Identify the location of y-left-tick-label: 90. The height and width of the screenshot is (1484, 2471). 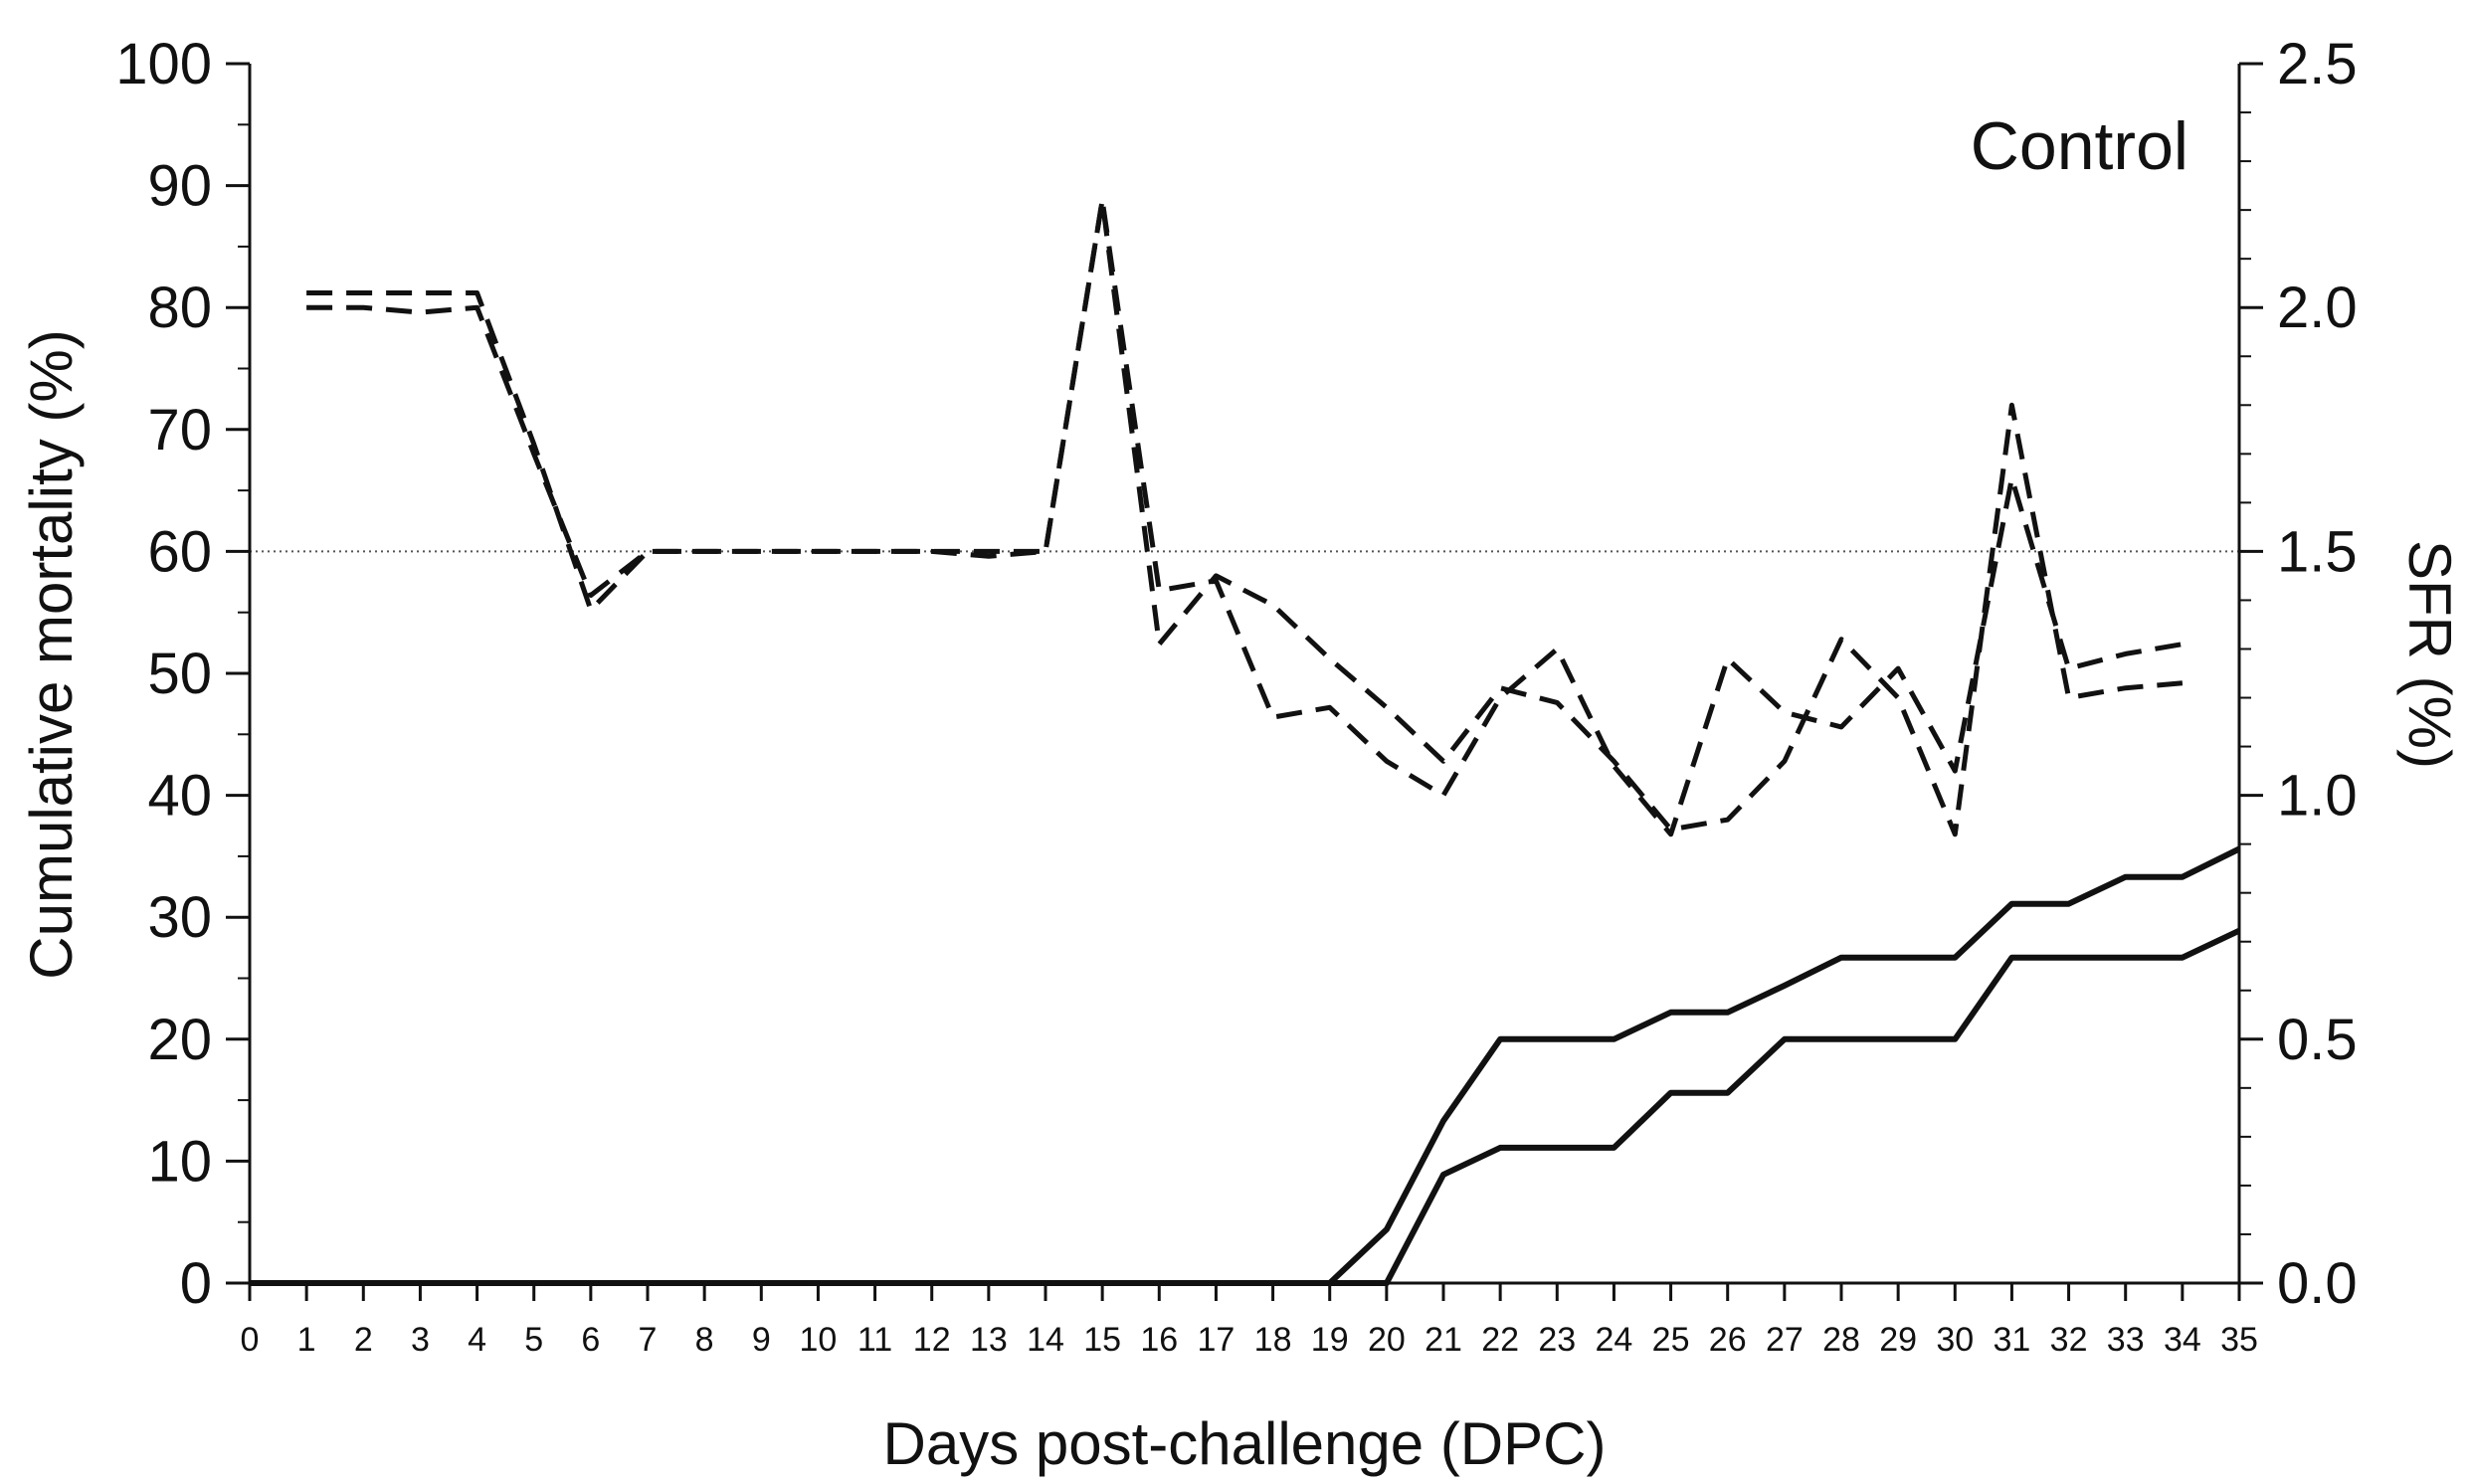
(179, 187).